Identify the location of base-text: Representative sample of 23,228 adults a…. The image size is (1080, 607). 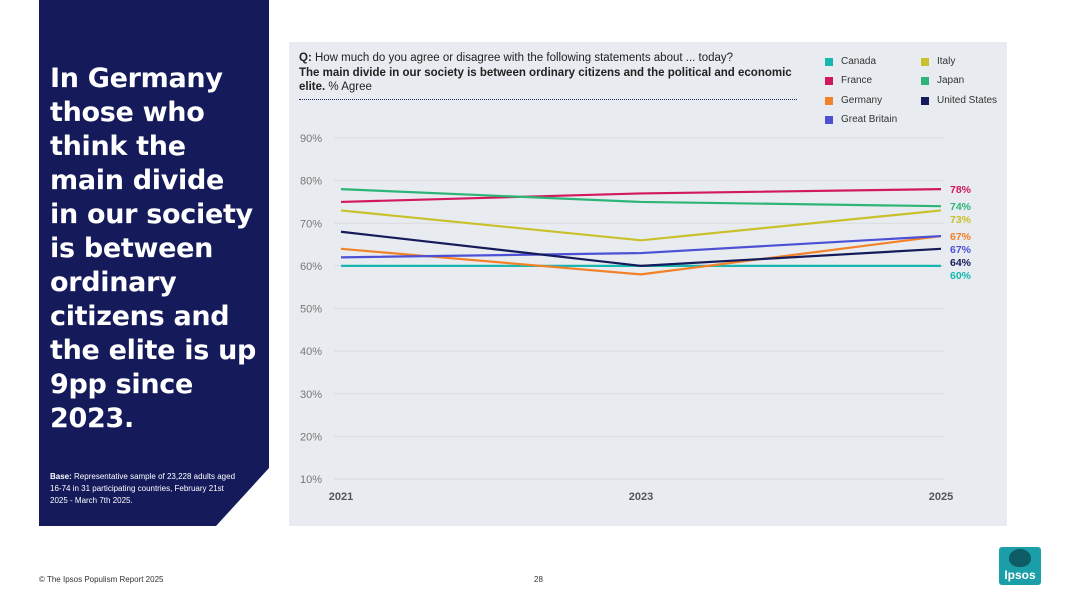
(143, 488).